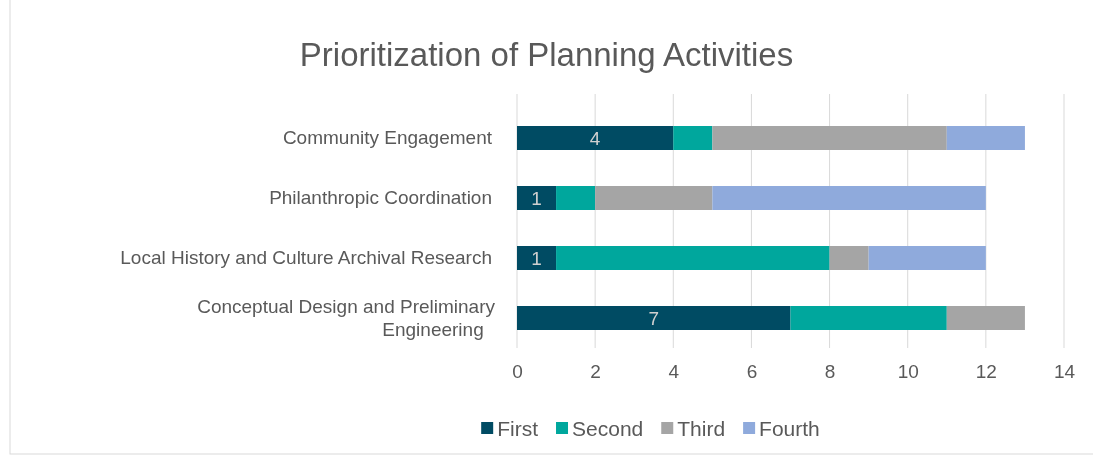  Describe the element at coordinates (752, 371) in the screenshot. I see `x-tick-label: 6` at that location.